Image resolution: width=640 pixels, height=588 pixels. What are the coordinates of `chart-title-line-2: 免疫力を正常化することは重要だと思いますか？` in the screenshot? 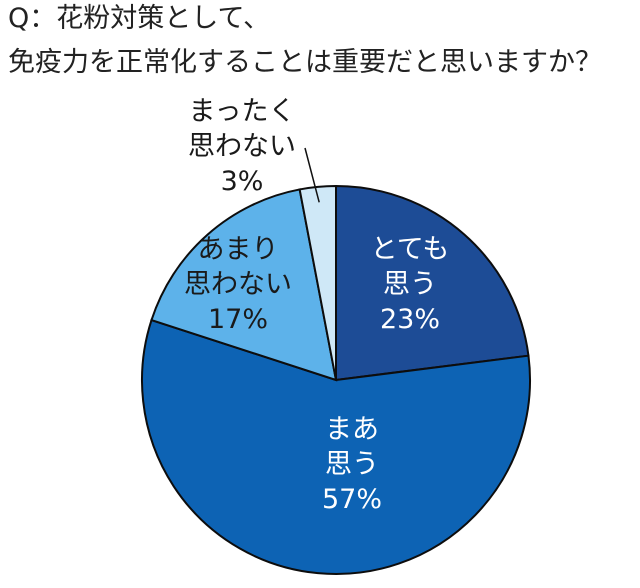 It's located at (305, 62).